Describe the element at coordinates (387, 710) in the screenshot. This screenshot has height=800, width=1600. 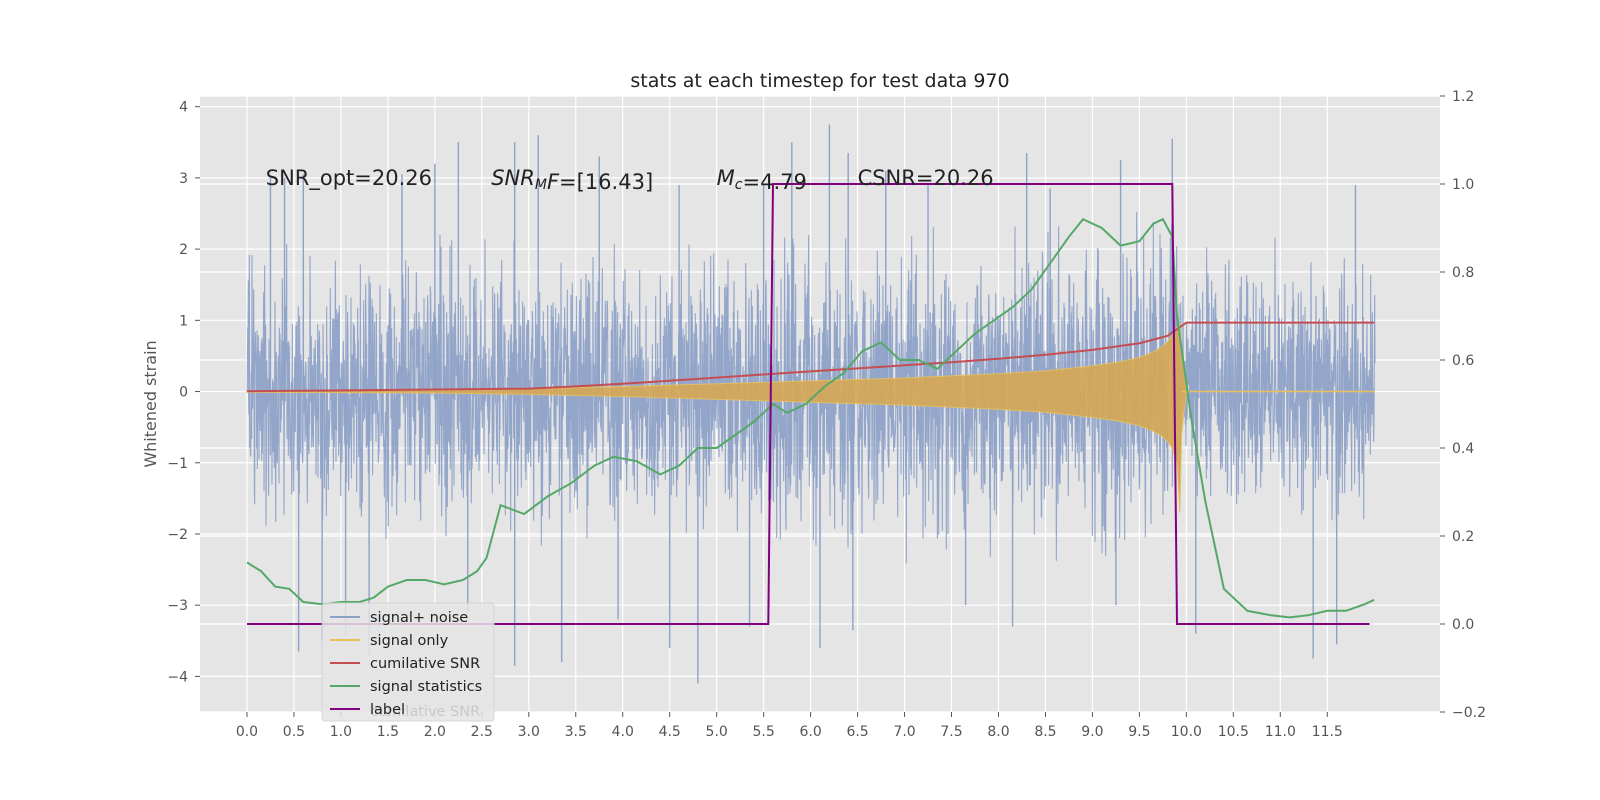
I see `legend-label: label` at that location.